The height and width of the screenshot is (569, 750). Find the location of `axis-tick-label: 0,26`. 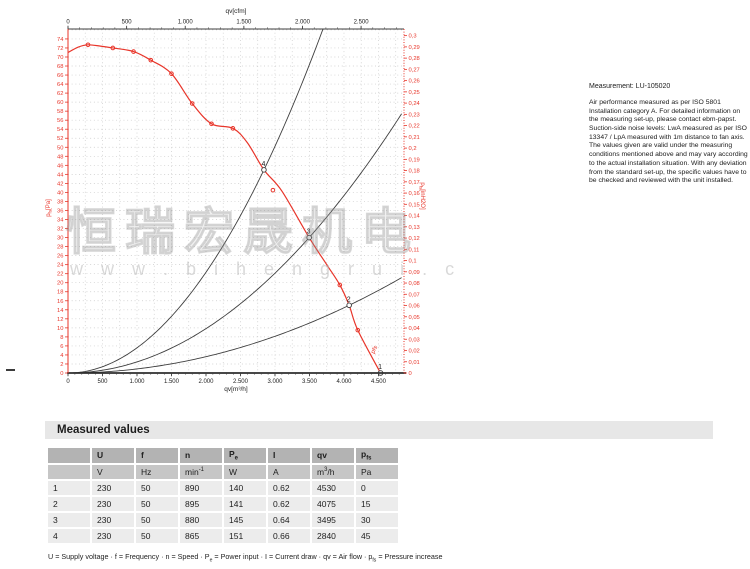

axis-tick-label: 0,26 is located at coordinates (414, 82).